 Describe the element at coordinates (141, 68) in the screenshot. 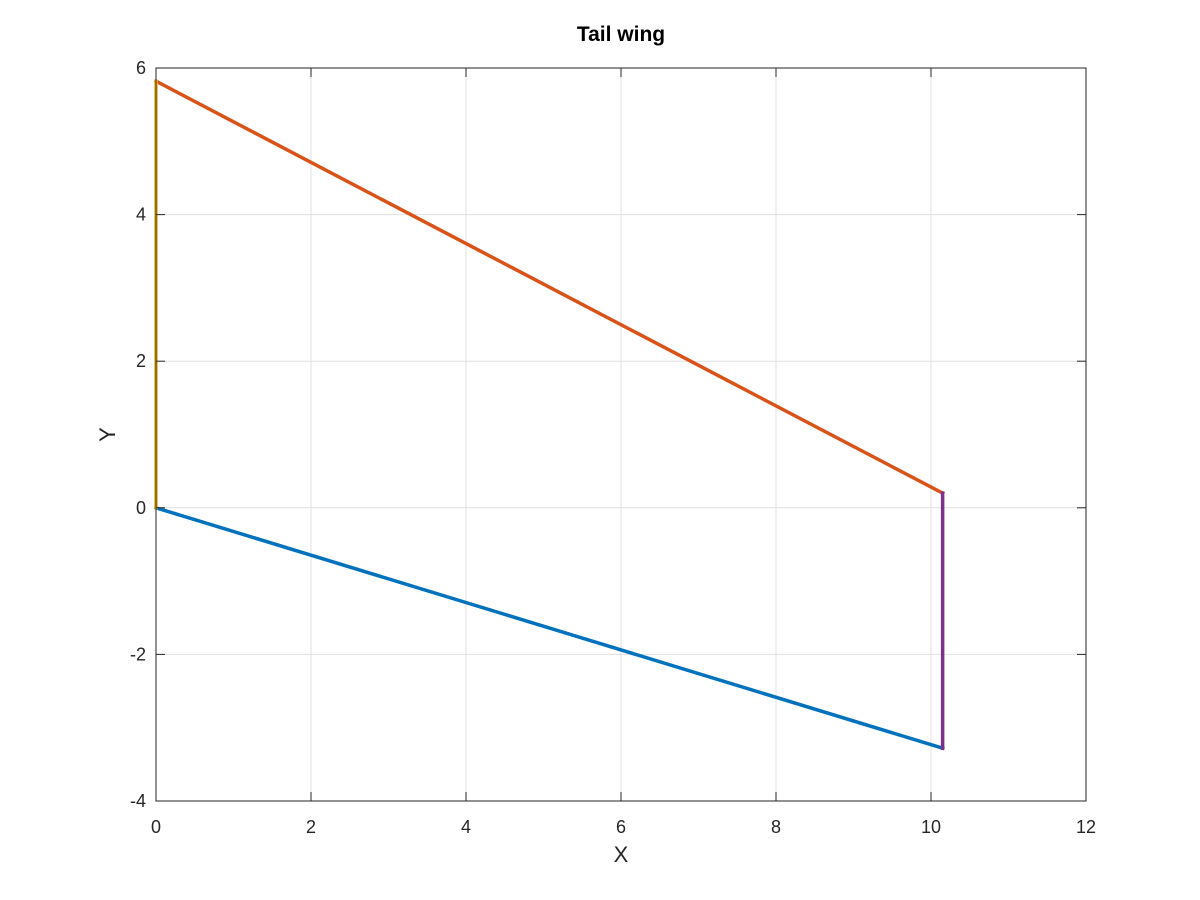

I see `y-tick-label: 6` at that location.